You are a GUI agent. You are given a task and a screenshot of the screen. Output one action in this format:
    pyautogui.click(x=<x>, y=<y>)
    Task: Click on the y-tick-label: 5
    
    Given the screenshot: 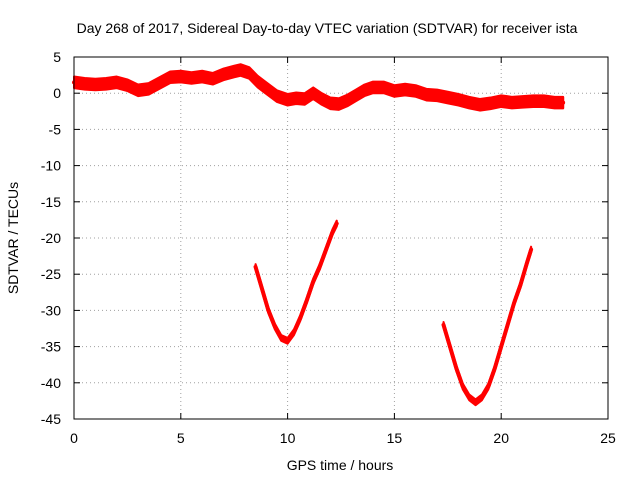 What is the action you would take?
    pyautogui.click(x=57, y=57)
    